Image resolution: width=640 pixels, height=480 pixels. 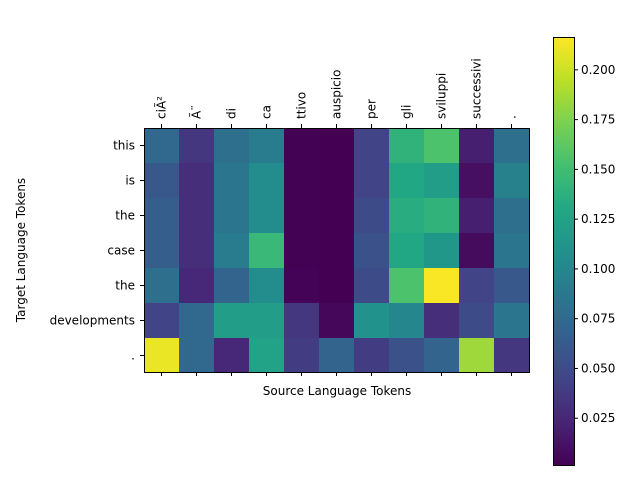 What do you see at coordinates (598, 269) in the screenshot?
I see `colorbar-tick-label: 0.100` at bounding box center [598, 269].